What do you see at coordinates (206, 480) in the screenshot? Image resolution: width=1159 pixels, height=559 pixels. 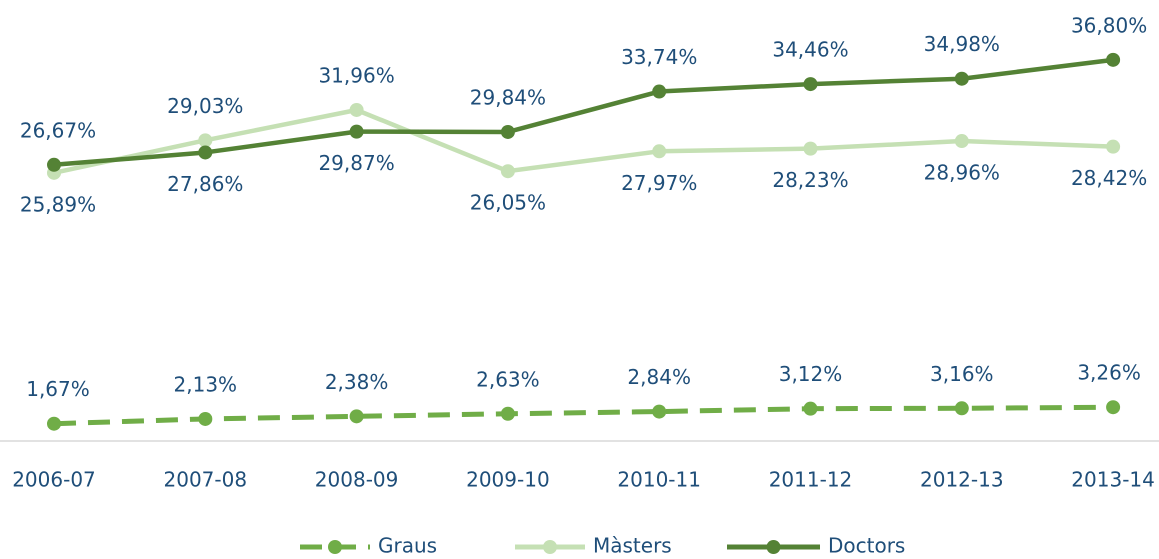 I see `x-tick-label: 2007-08` at bounding box center [206, 480].